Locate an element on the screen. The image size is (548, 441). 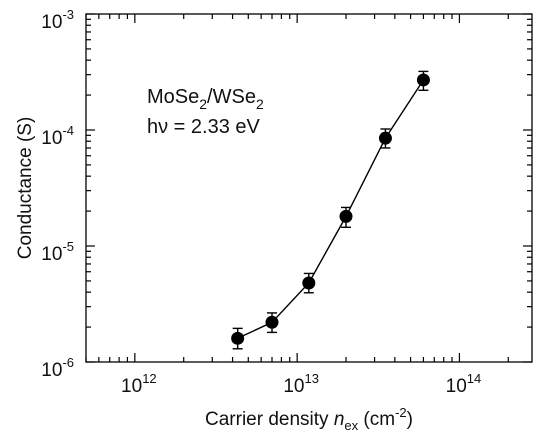
y-tick-label: 10⁻⁴ is located at coordinates (57, 136).